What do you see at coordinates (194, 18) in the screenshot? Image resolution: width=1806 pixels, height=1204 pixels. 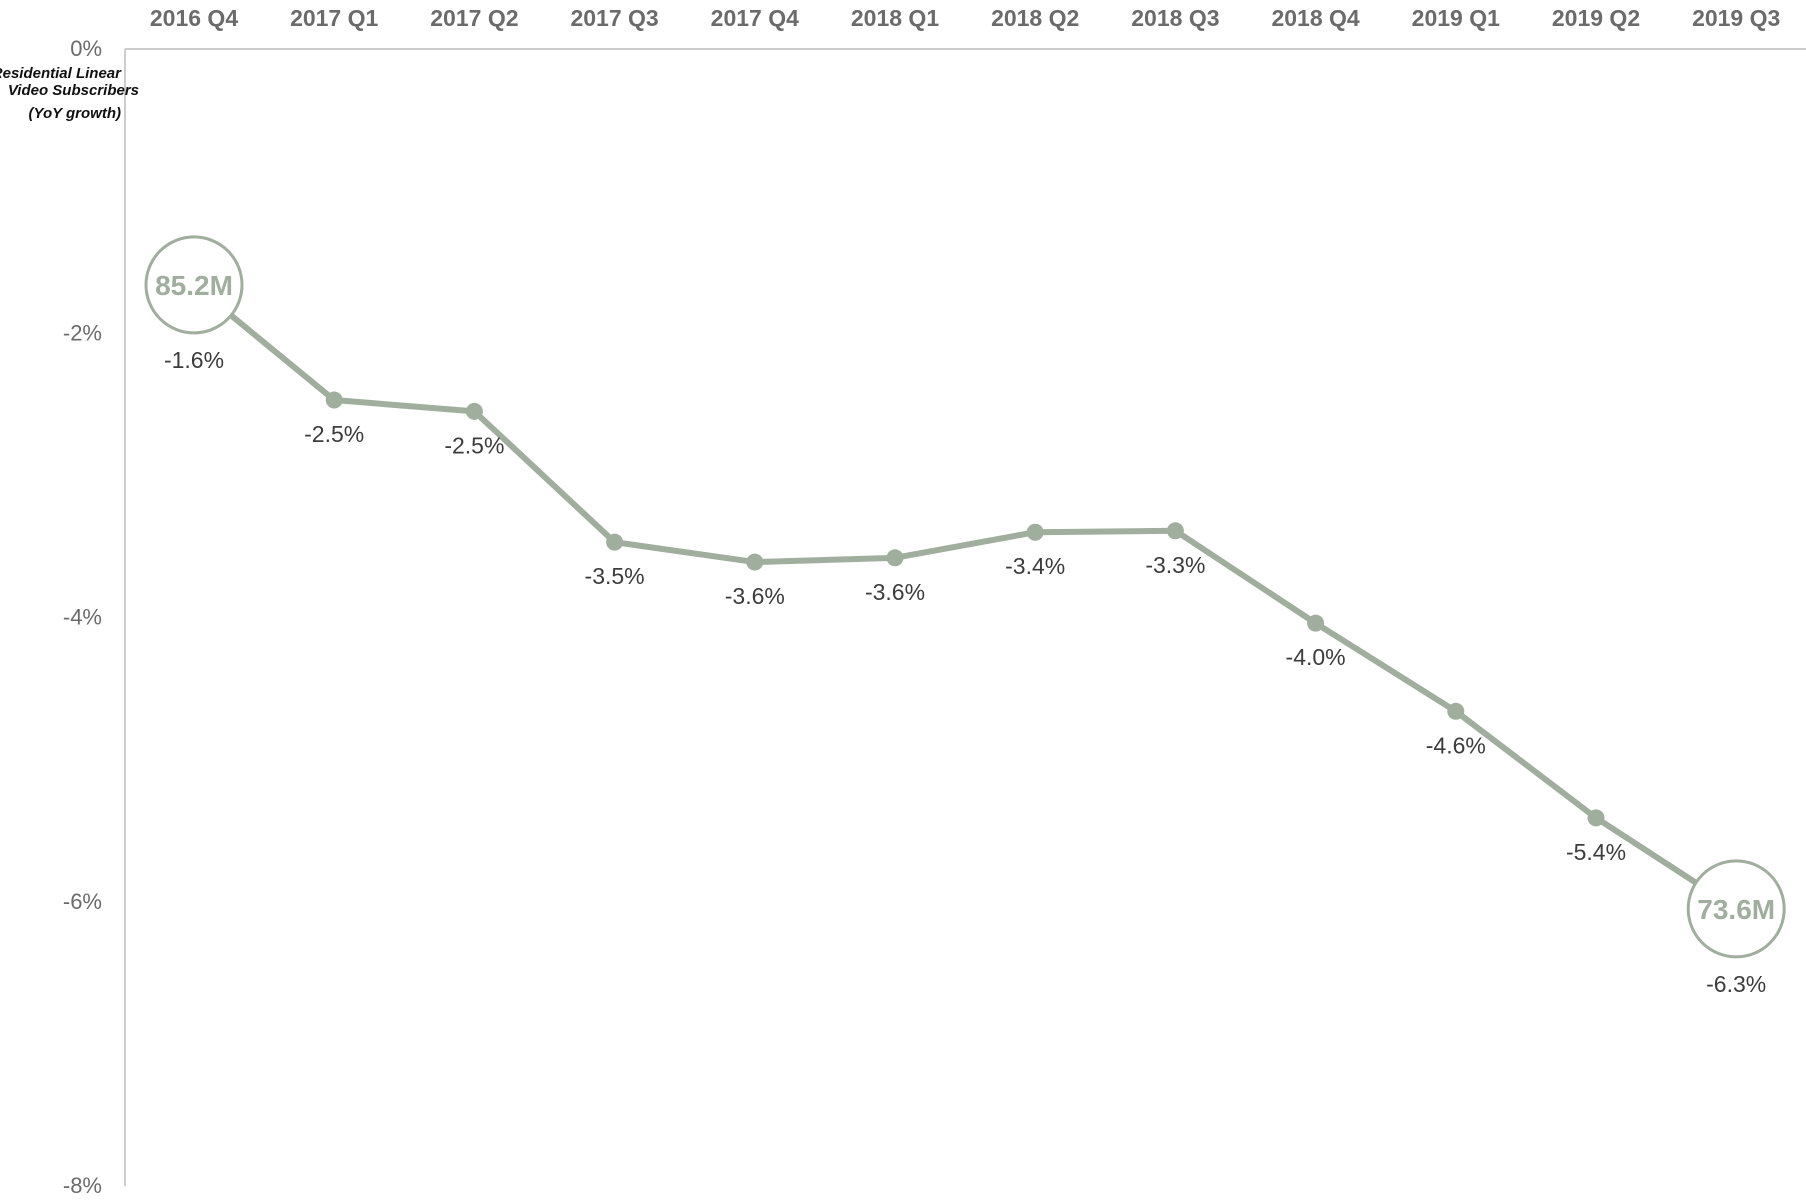 I see `x-tick-label: 2016 Q4` at bounding box center [194, 18].